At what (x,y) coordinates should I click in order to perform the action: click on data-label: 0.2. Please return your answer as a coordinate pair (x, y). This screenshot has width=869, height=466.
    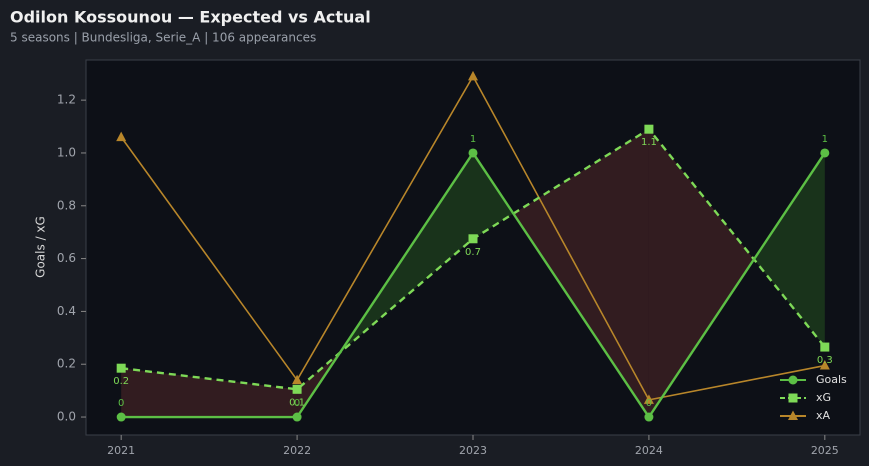
    Looking at the image, I should click on (121, 381).